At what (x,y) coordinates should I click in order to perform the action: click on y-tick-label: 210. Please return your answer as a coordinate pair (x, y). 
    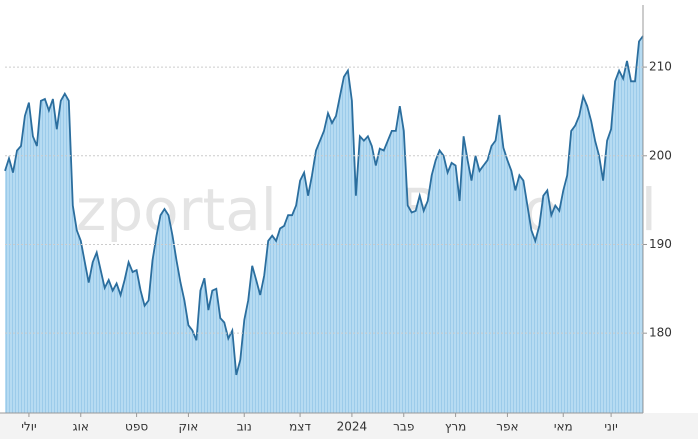
    Looking at the image, I should click on (660, 67).